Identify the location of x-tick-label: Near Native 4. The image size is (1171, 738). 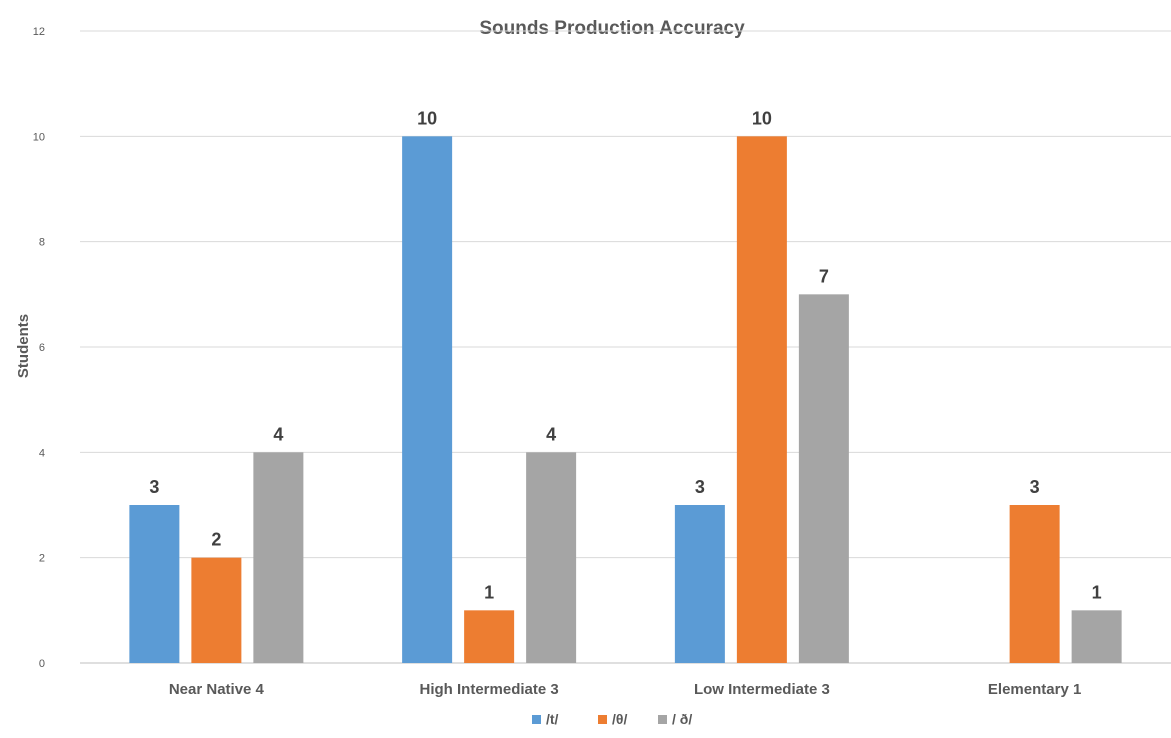
(217, 689).